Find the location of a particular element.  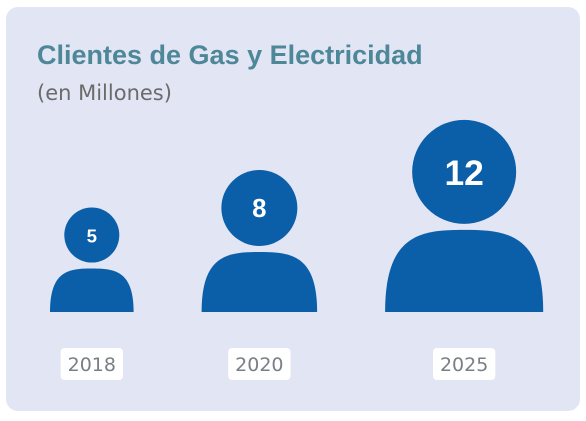

chart-subtitle: (en Millones) is located at coordinates (104, 93).